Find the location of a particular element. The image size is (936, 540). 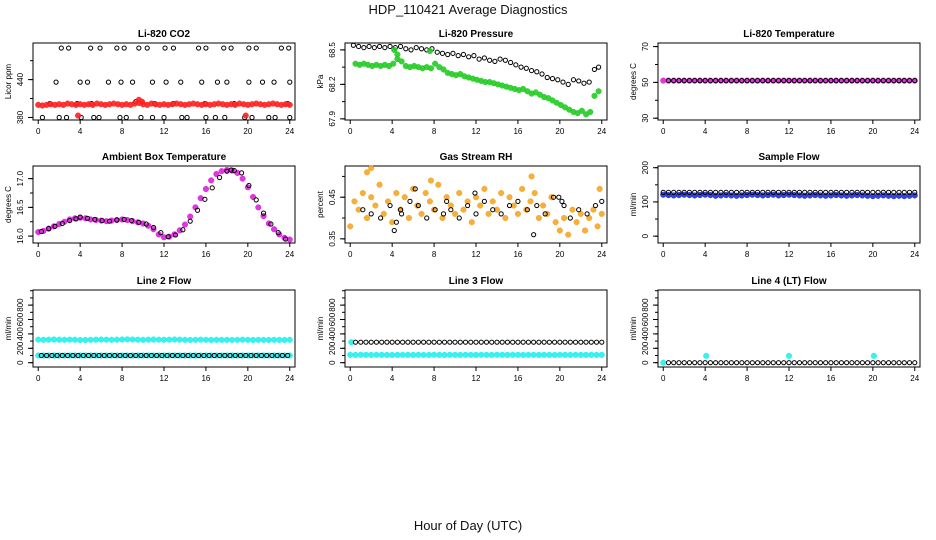

panel-2-title: Li-820 Pressure is located at coordinates (476, 34).